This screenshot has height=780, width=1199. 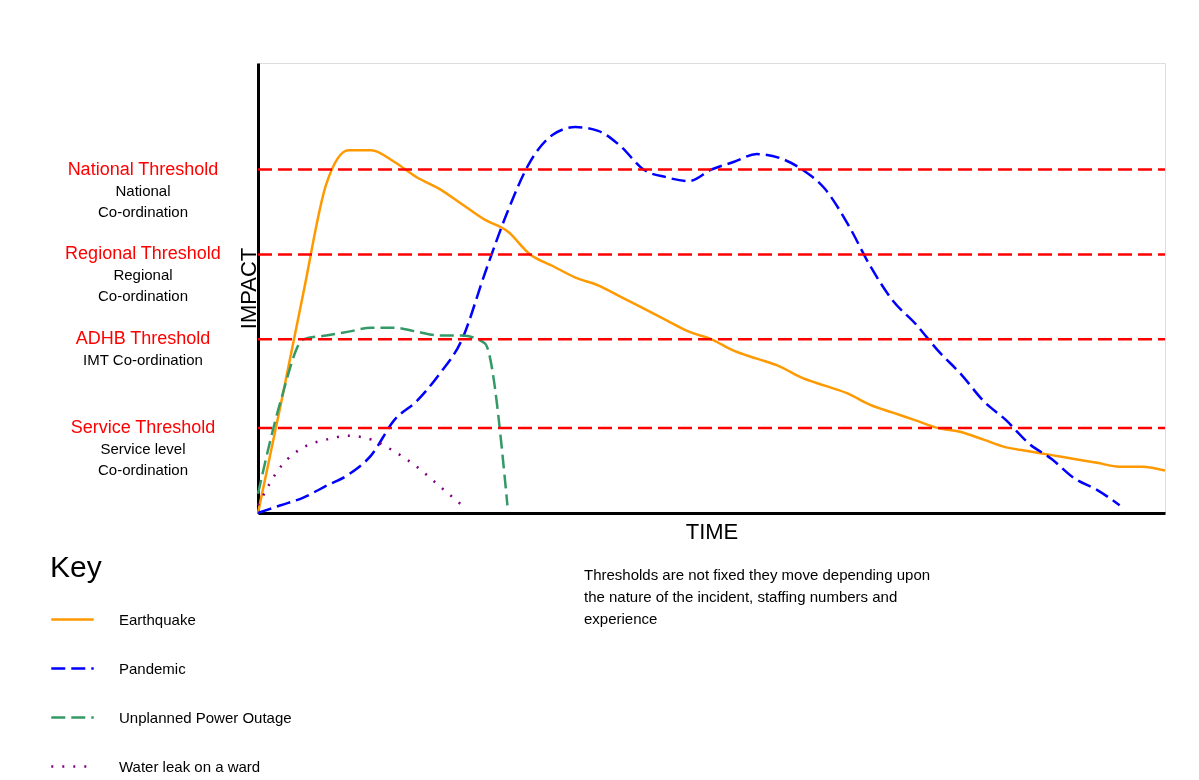 I want to click on text: IMT Co-ordination, so click(x=143, y=360).